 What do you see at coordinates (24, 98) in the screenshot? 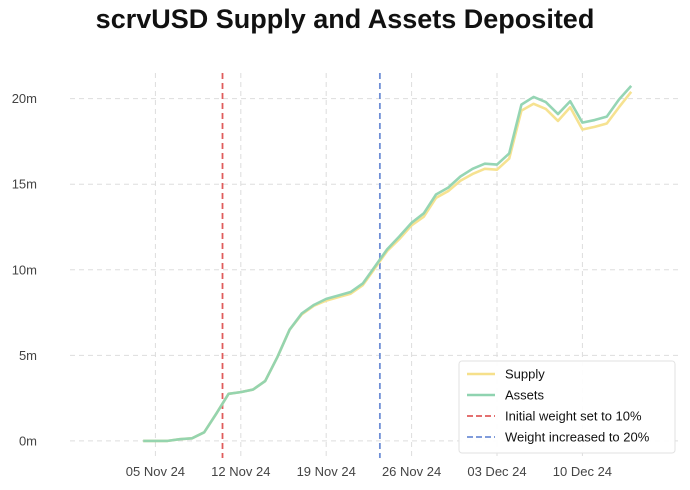
I see `y-tick-label: 20m` at bounding box center [24, 98].